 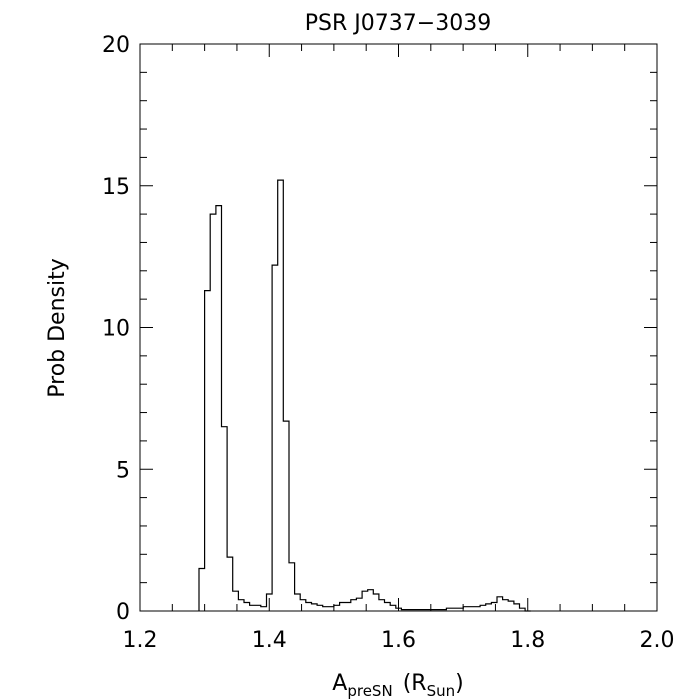 I want to click on y-axis-title: Prob Density, so click(x=57, y=328).